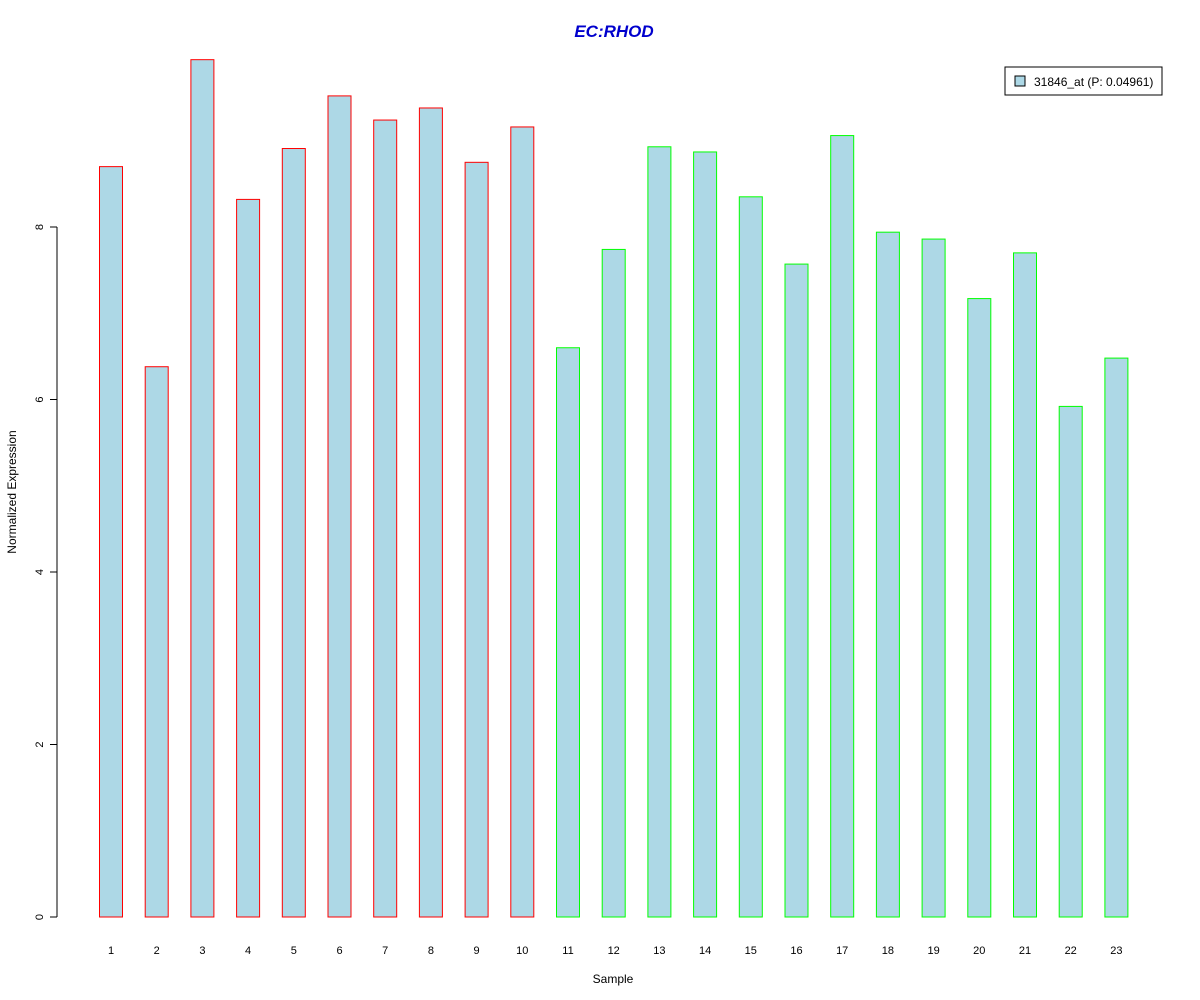 Image resolution: width=1200 pixels, height=1000 pixels. I want to click on x-tick-label: 3, so click(202, 951).